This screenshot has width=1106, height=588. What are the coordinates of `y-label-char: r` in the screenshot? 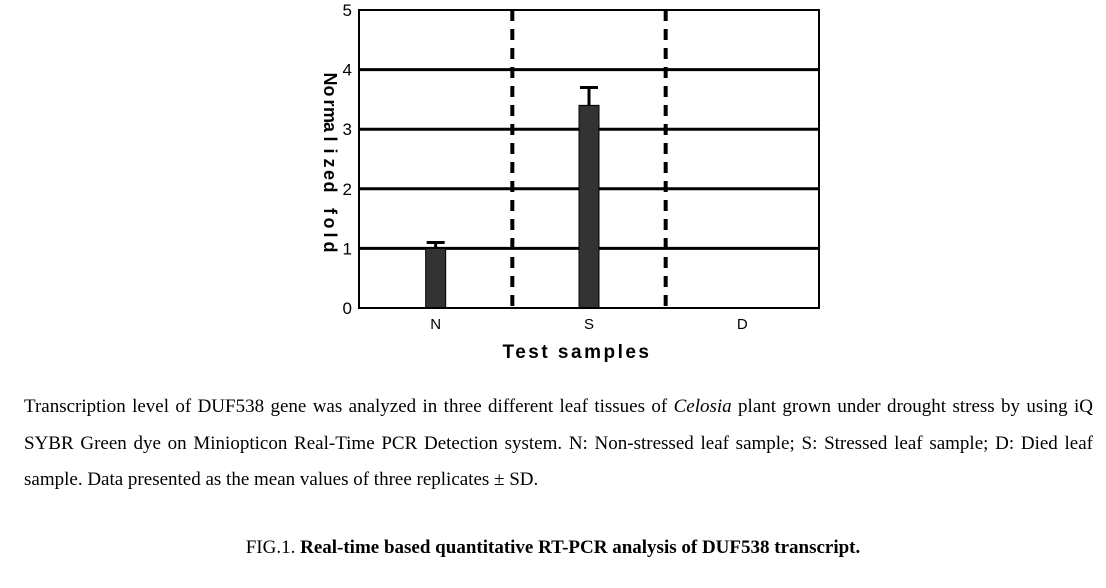 It's located at (330, 102).